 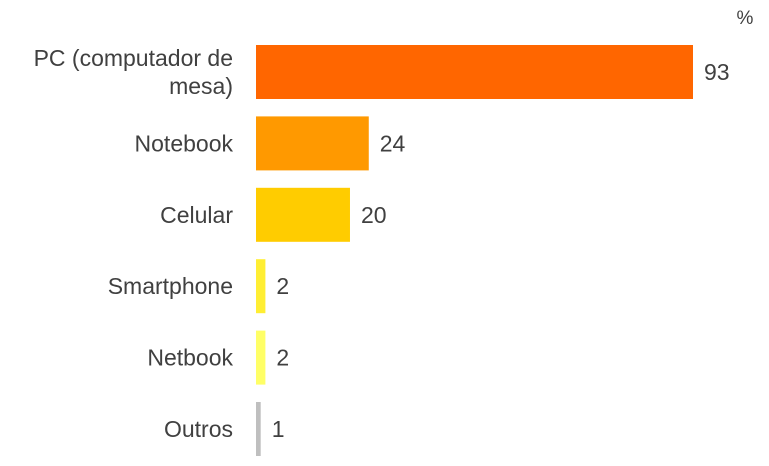 I want to click on category-label-2: Notebook, so click(x=184, y=143).